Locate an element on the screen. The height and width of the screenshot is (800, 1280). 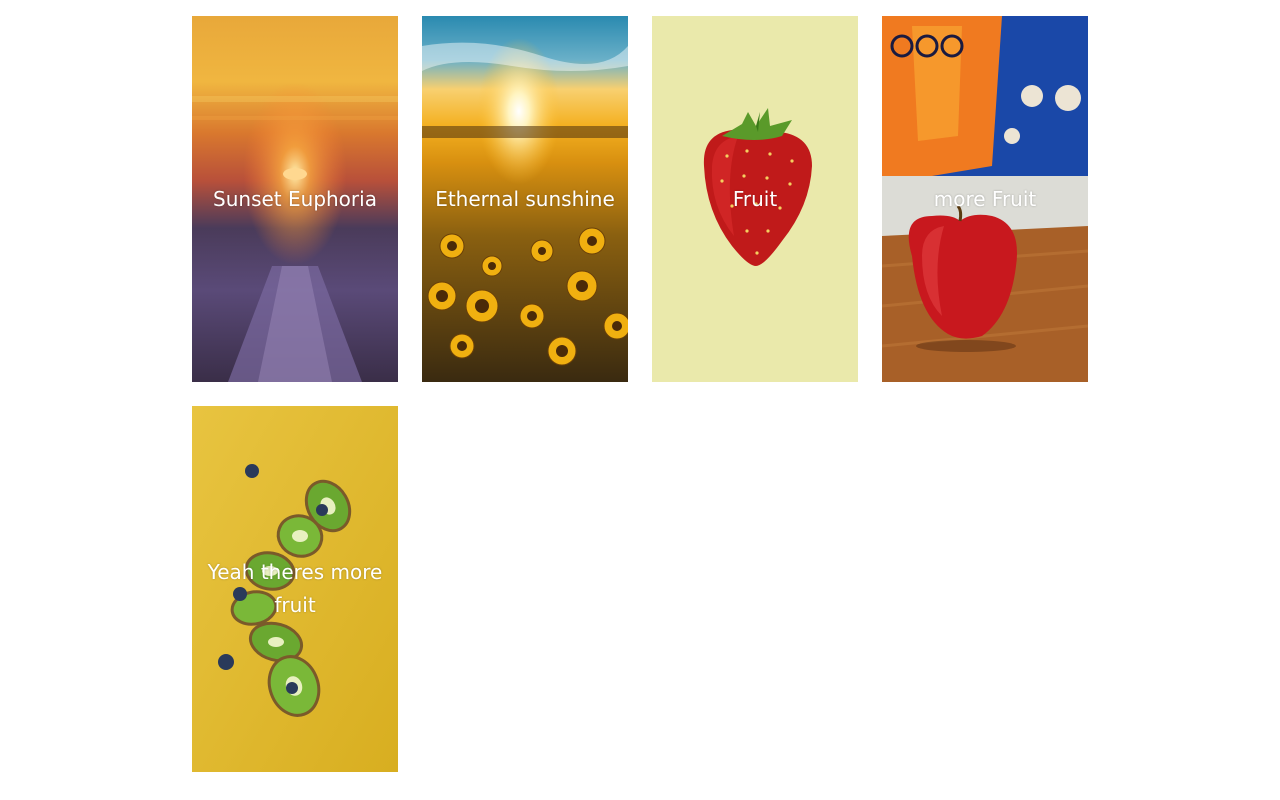
card-title: Ethernal sunshine is located at coordinates (525, 198).